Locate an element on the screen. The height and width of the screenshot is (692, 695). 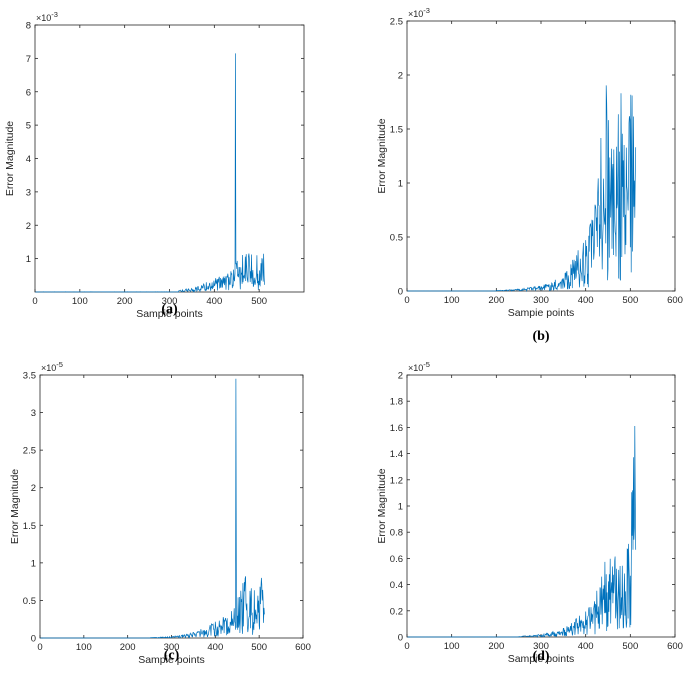
y-tick-label: 1.6 is located at coordinates (396, 428).